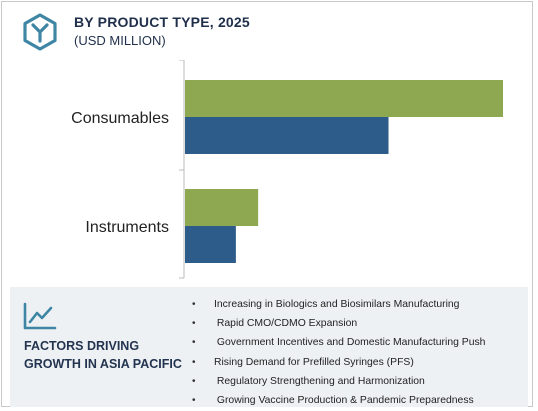 Image resolution: width=538 pixels, height=411 pixels. I want to click on factor-item: • Rapid CMO/CDMO Expansion, so click(338, 323).